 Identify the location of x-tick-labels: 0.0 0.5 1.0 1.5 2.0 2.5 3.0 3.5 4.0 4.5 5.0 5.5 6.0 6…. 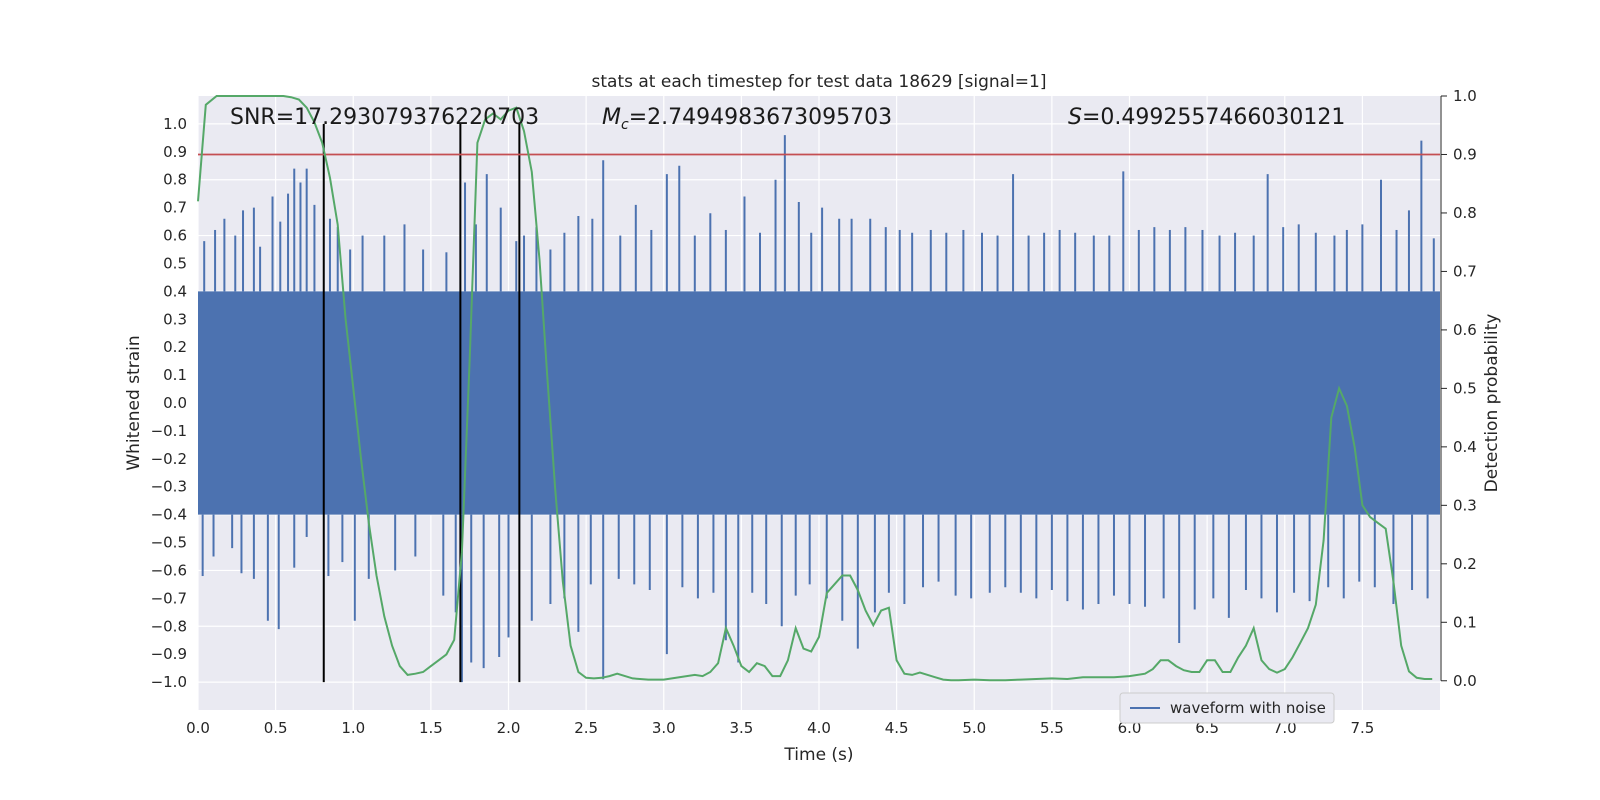
(780, 728).